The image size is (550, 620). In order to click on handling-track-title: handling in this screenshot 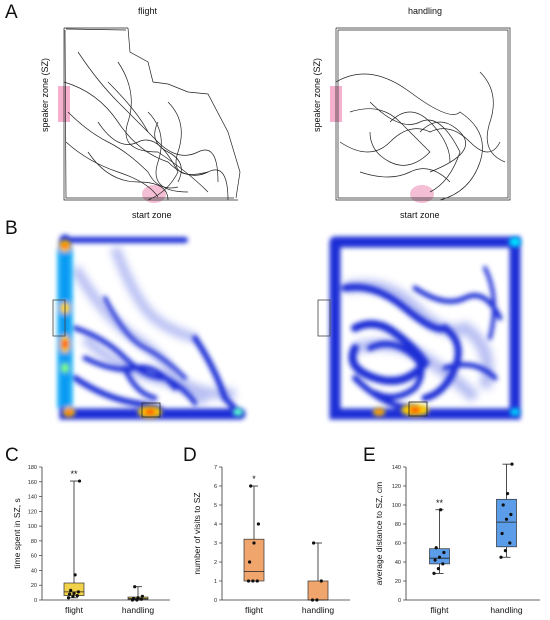, I will do `click(425, 11)`.